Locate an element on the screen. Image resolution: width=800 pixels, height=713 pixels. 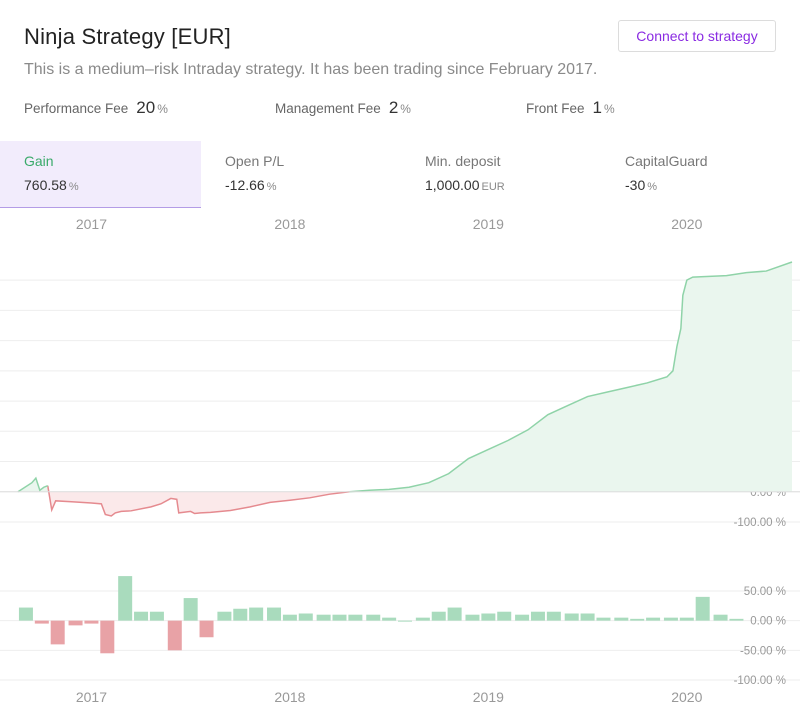
positive-area-fill is located at coordinates (33, 485).